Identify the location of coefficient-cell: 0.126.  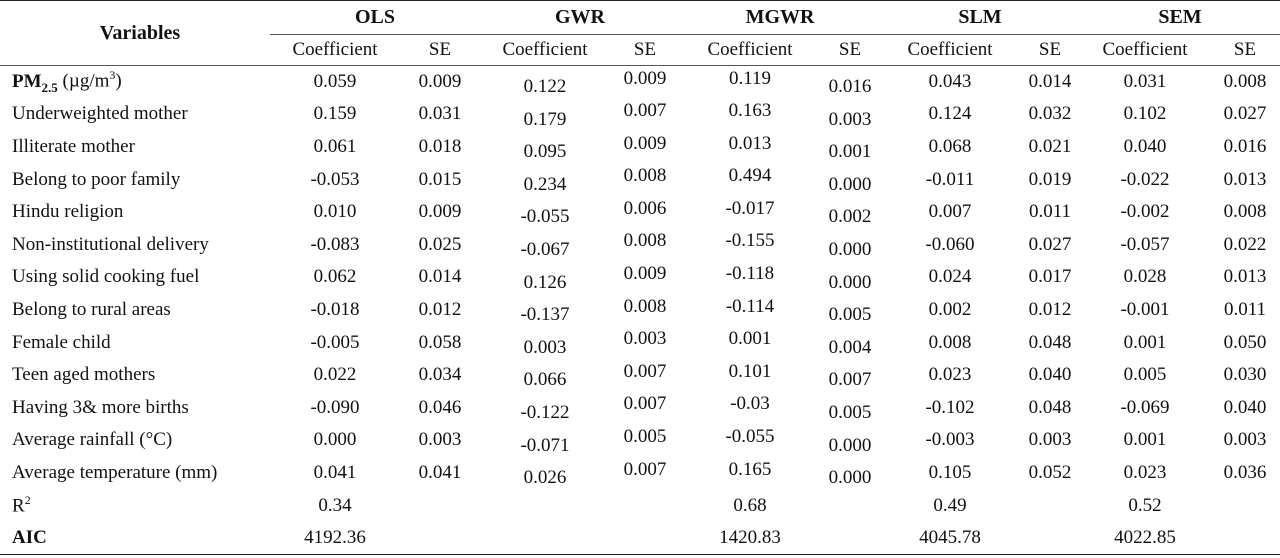
(545, 282).